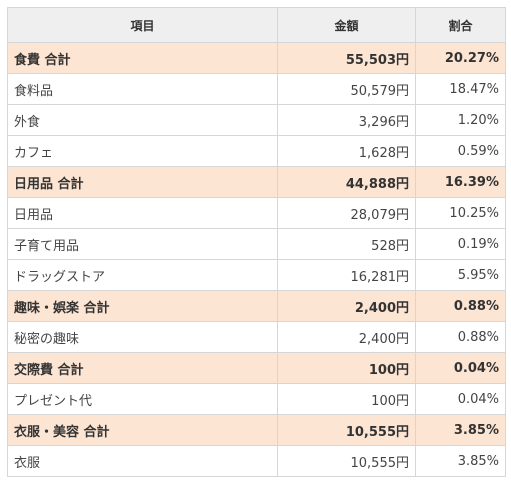 The height and width of the screenshot is (480, 511). I want to click on row-item-name: 衣服, so click(142, 461).